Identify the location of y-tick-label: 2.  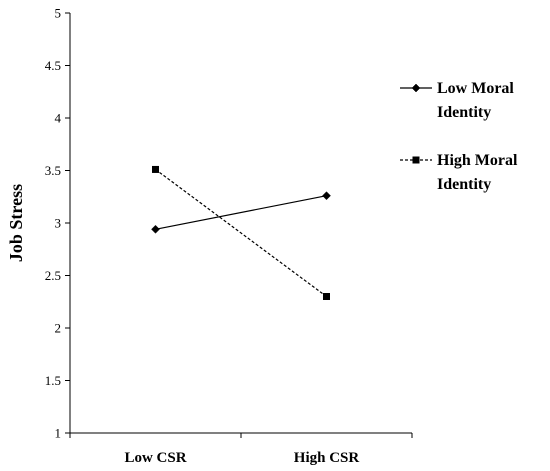
(58, 328).